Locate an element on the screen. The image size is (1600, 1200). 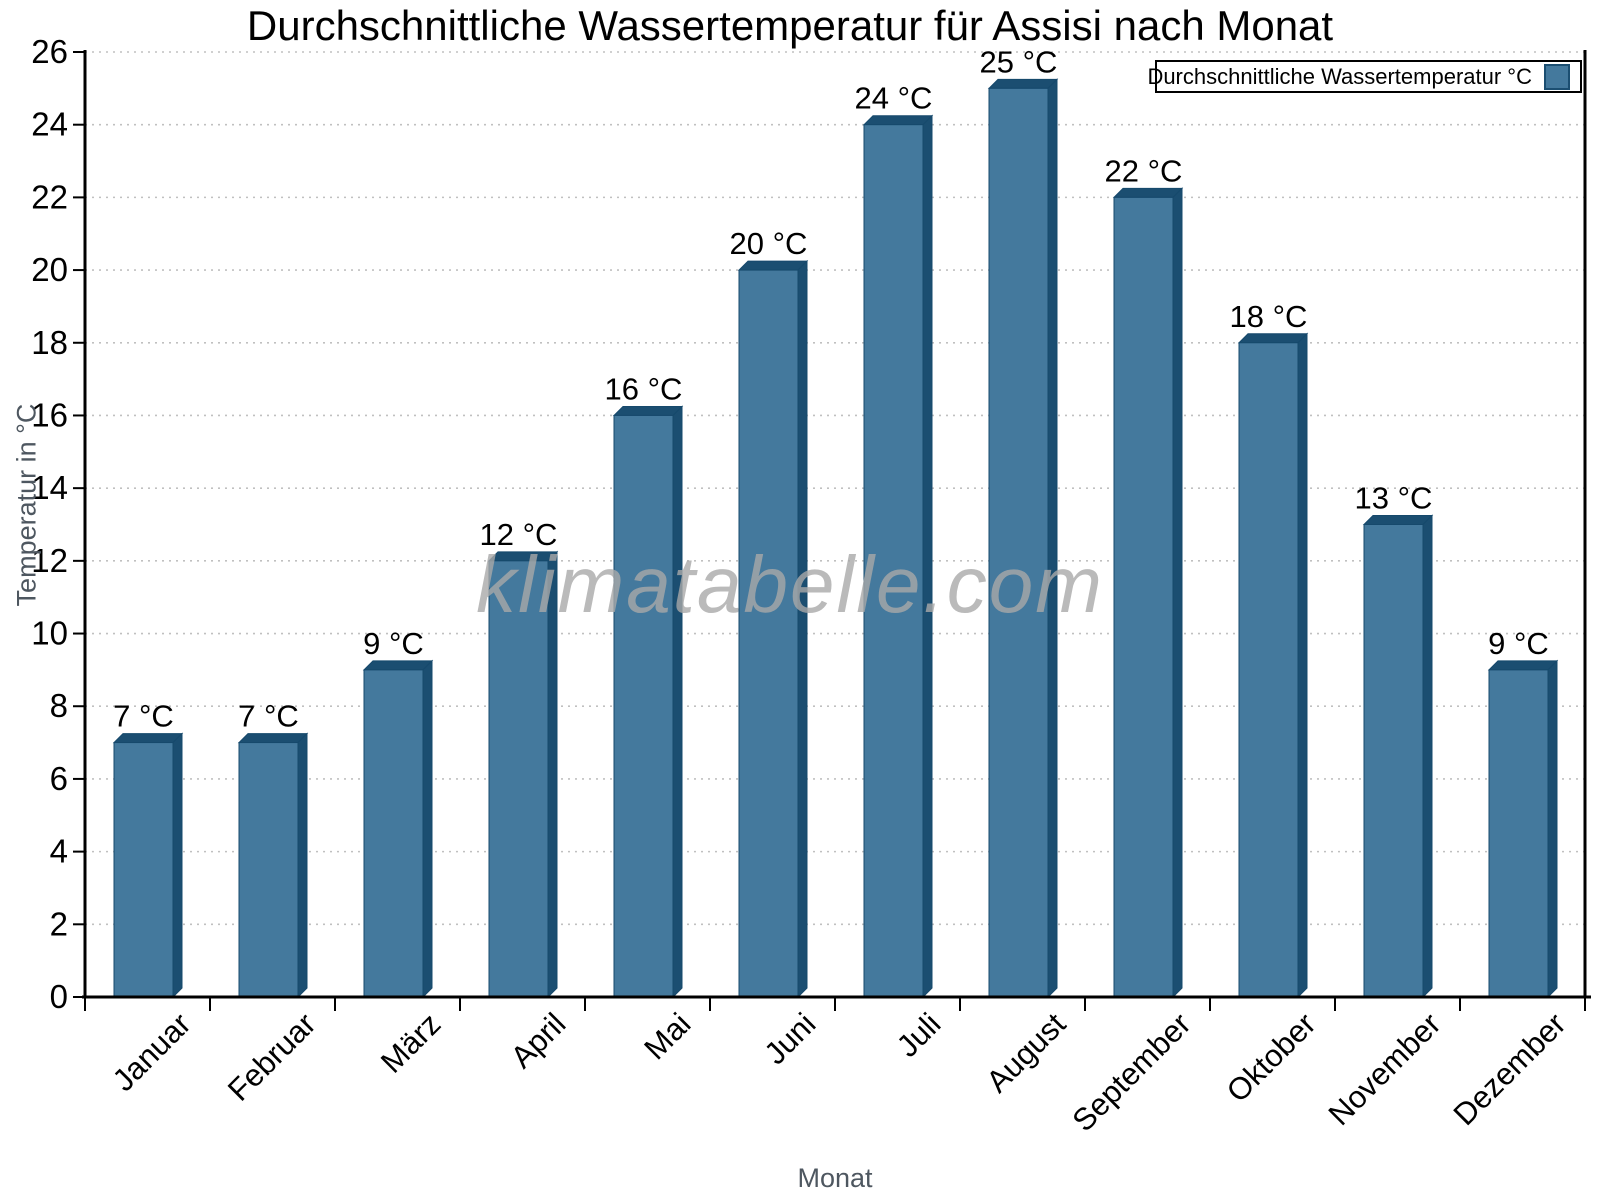
y-tick-label: 24 is located at coordinates (49, 124).